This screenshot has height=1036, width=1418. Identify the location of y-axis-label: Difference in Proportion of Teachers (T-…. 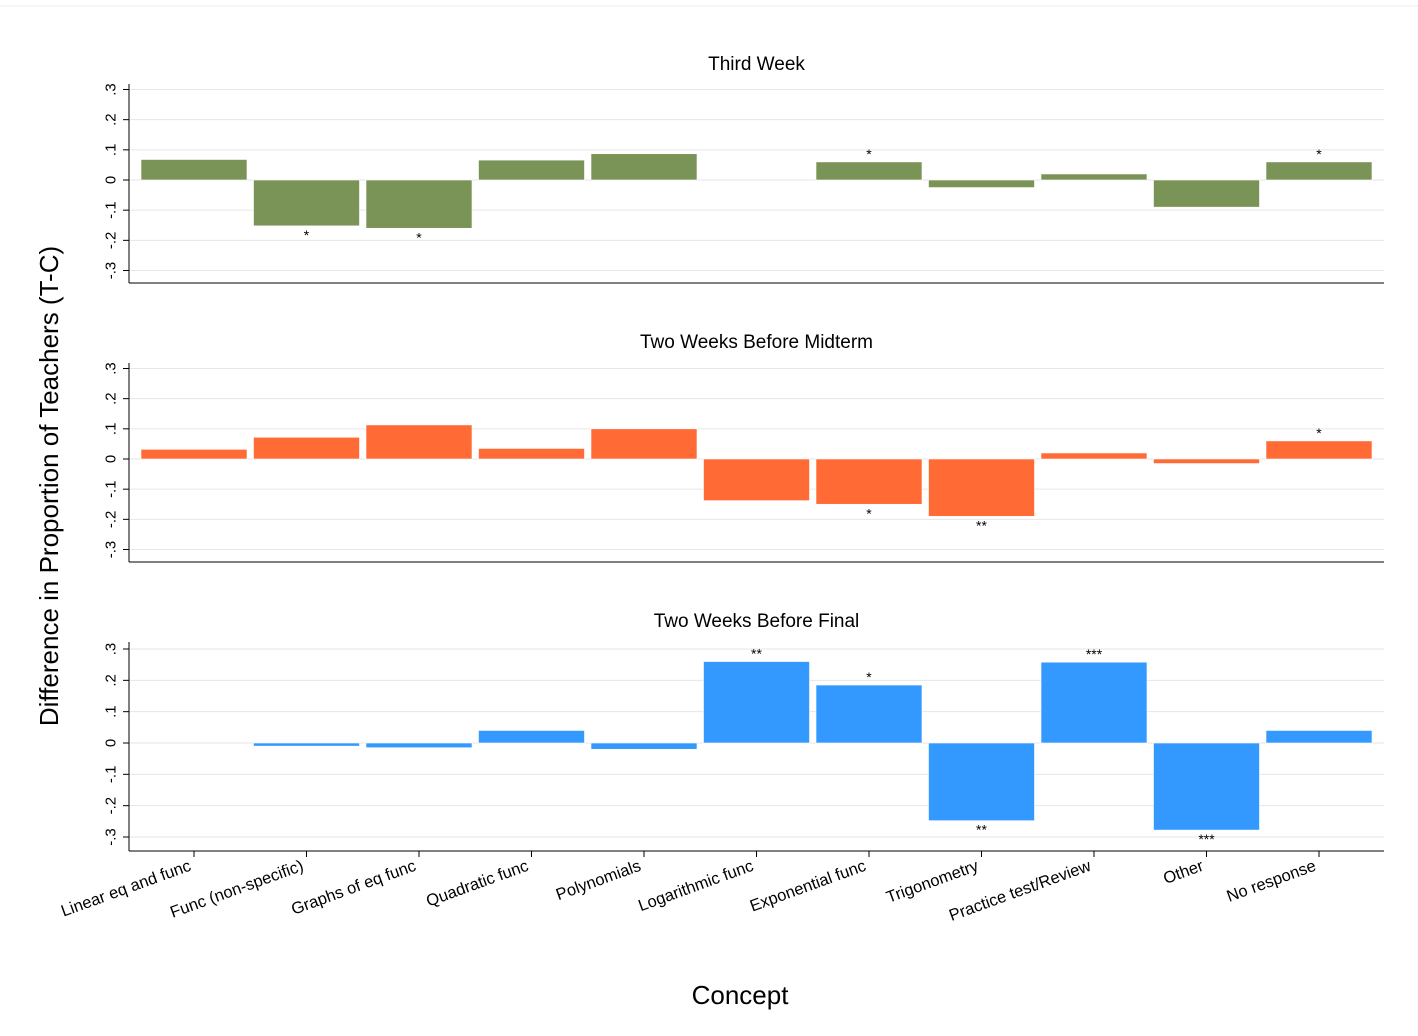
(49, 486).